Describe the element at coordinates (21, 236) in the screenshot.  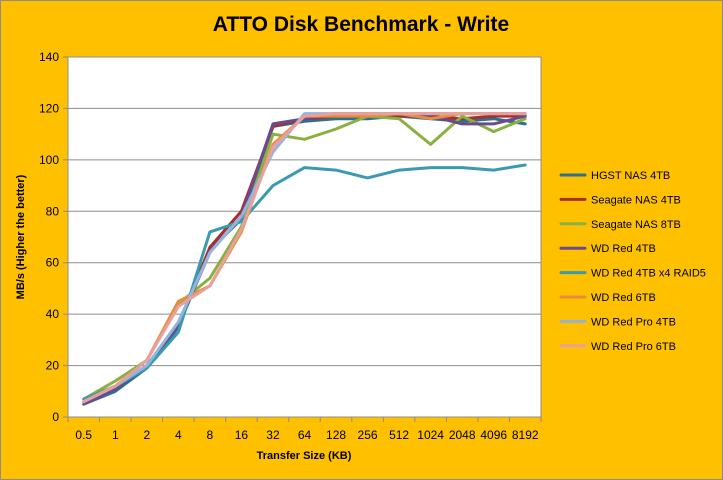
I see `y-axis-label: MB/s (Higher the better)` at that location.